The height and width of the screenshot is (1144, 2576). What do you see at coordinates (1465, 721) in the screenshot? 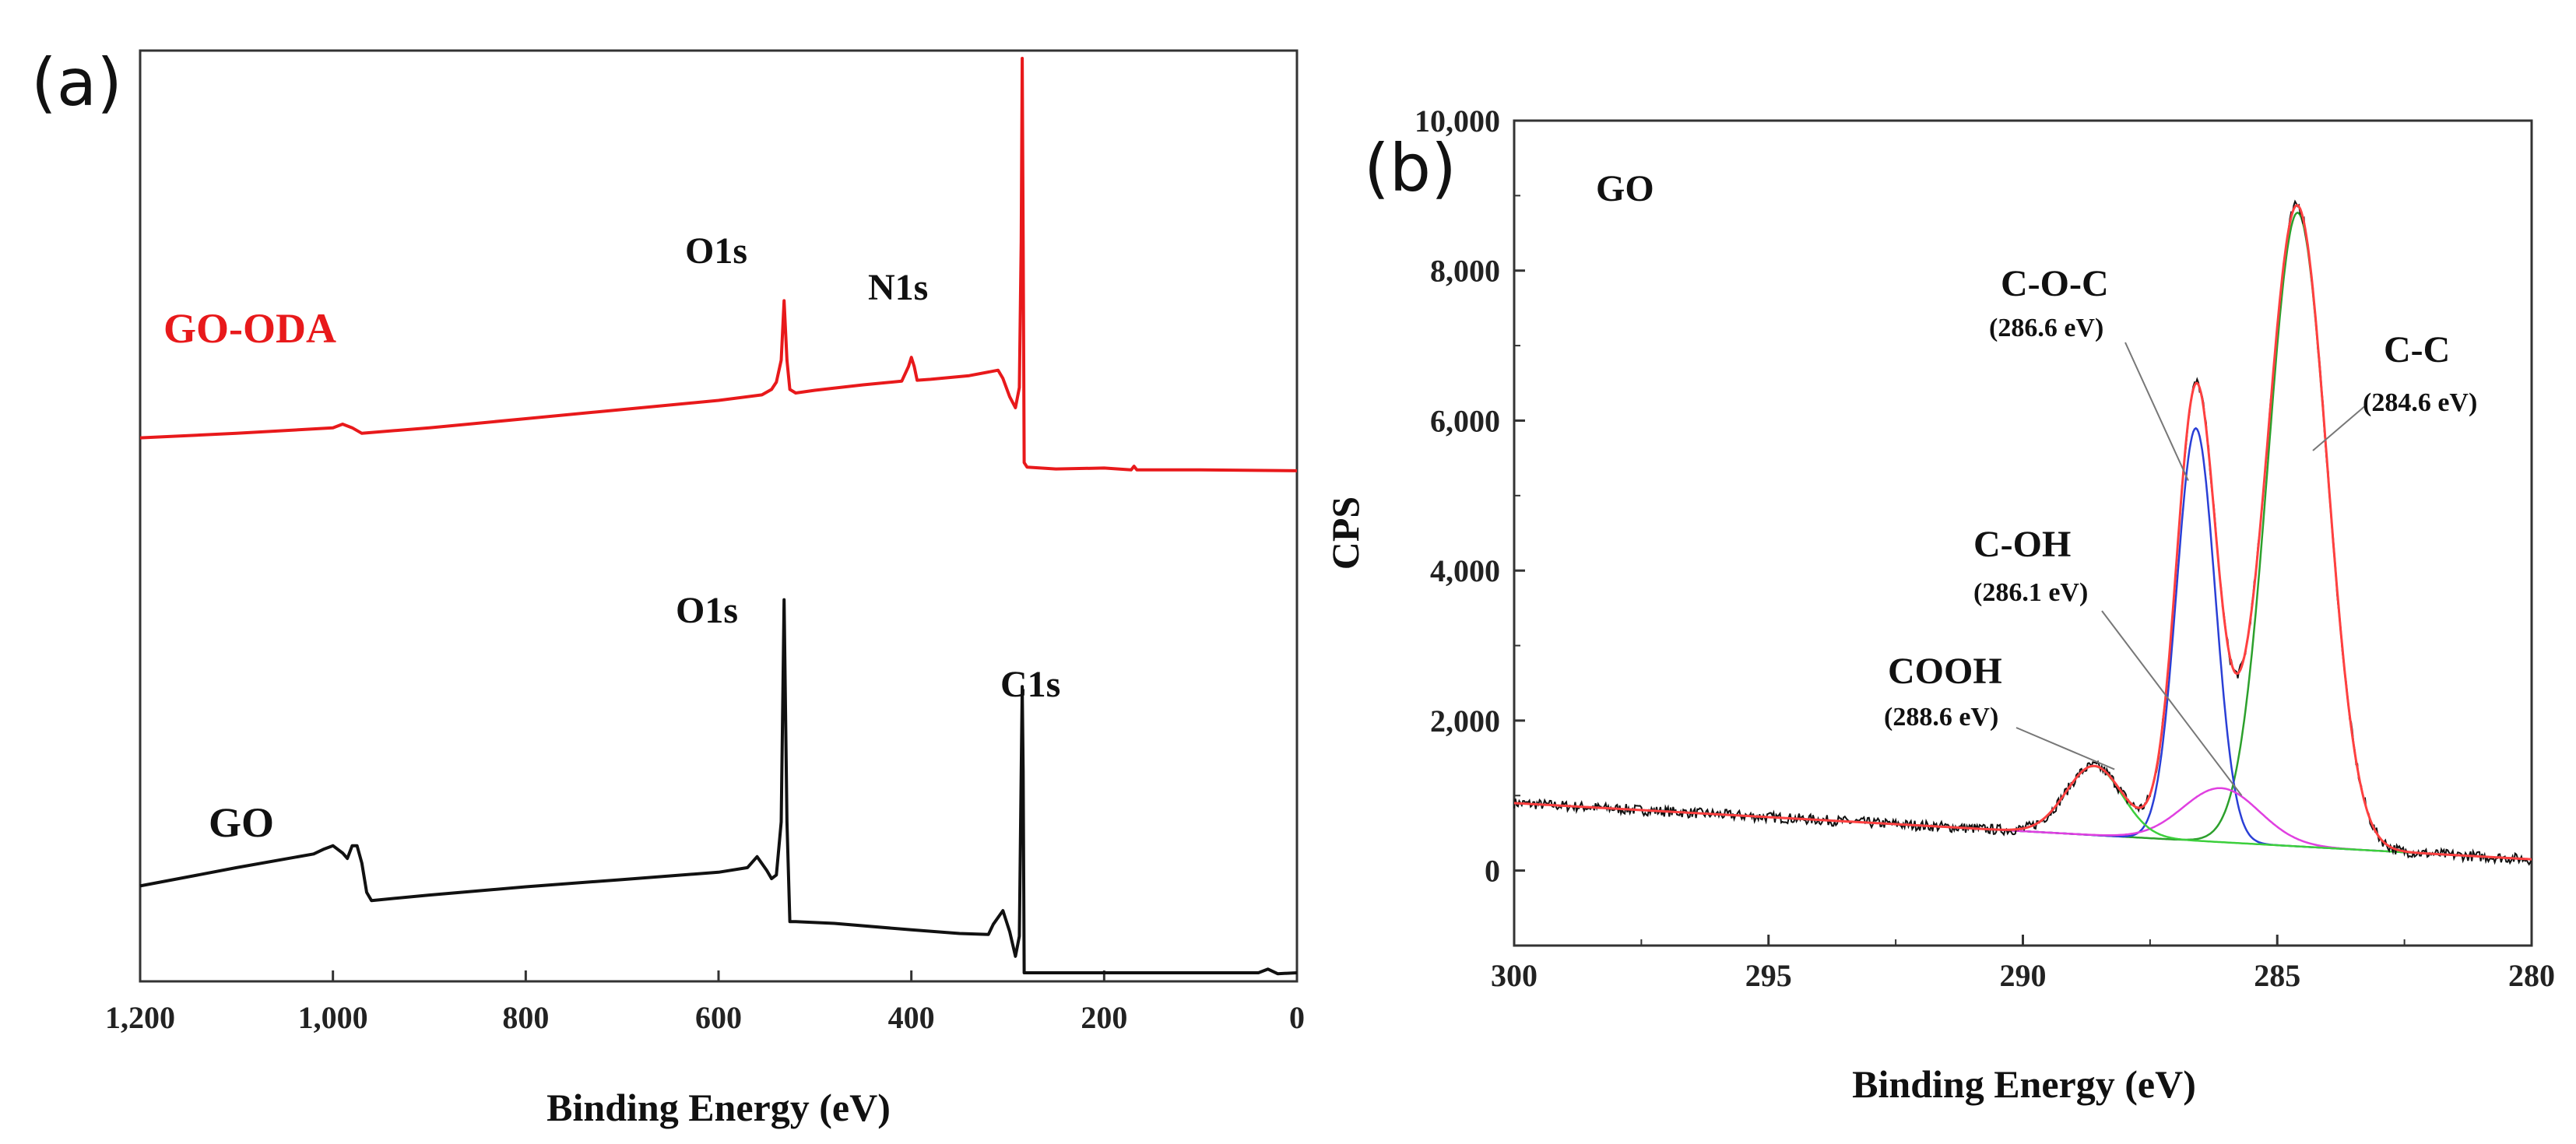
I see `y-tick-label: 2,000` at bounding box center [1465, 721].